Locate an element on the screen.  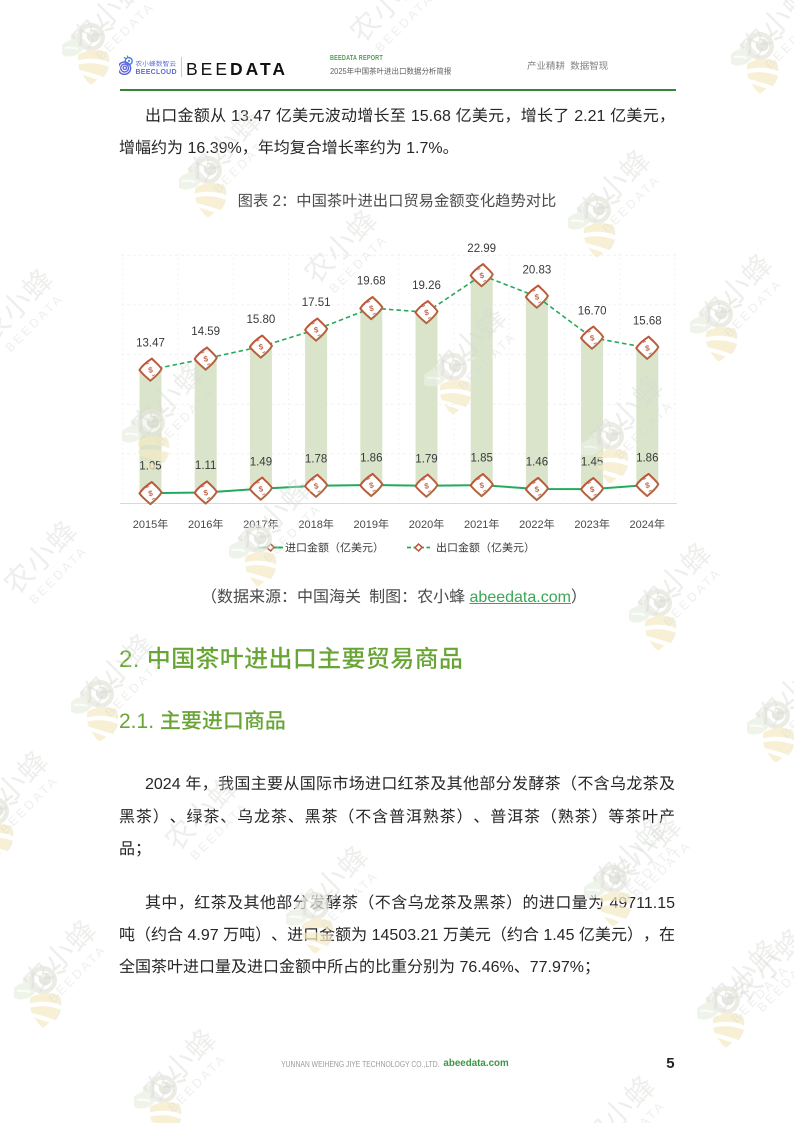
svg-text: 2017年 is located at coordinates (260, 524).